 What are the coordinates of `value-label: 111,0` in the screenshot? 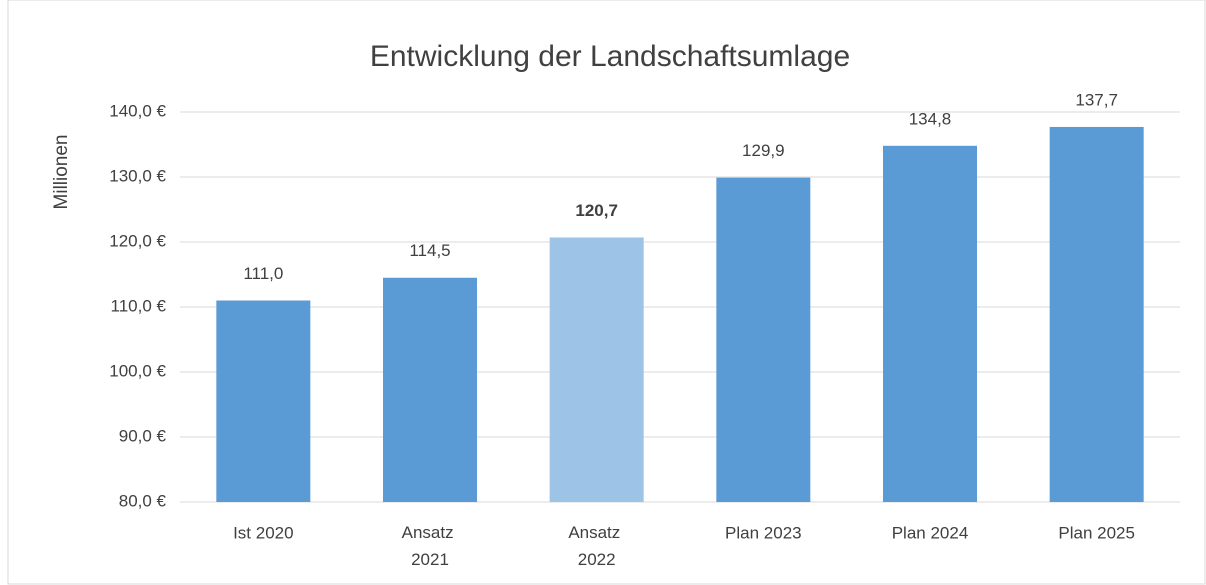 It's located at (263, 273).